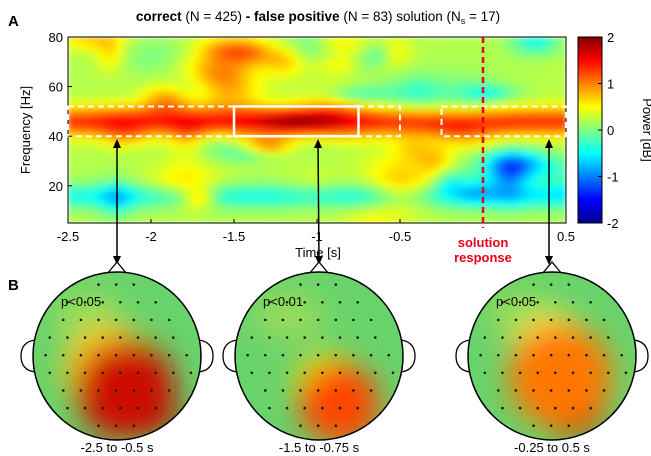  What do you see at coordinates (400, 236) in the screenshot?
I see `x-tick-label: -0.5` at bounding box center [400, 236].